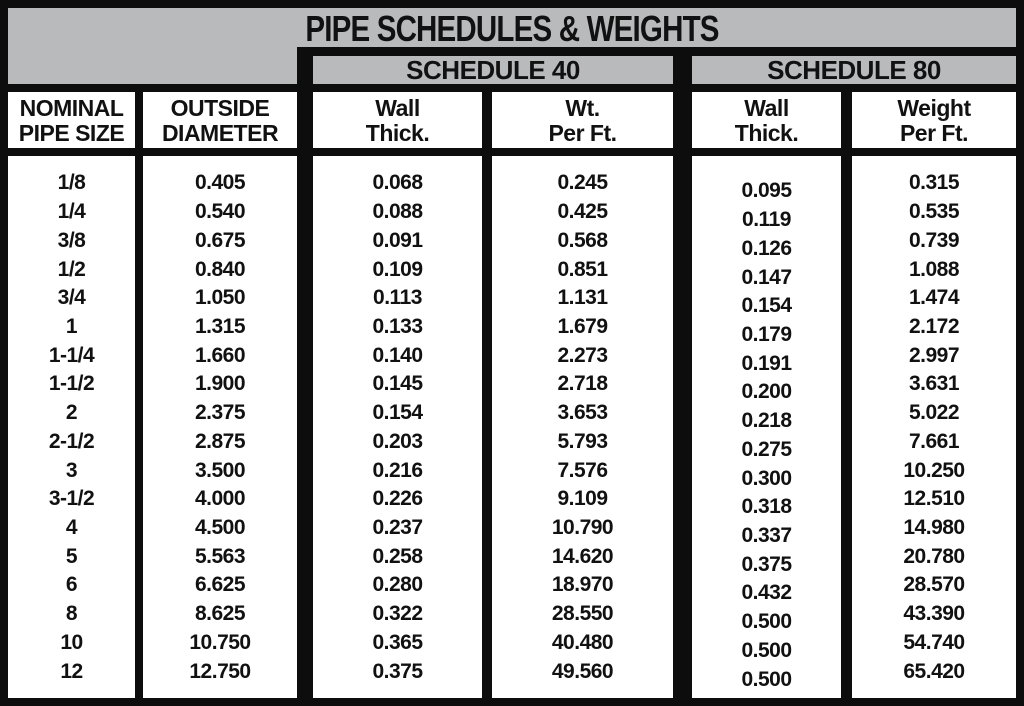 This screenshot has width=1024, height=706. I want to click on sch40-wall-thickness-cell: 0.203, so click(397, 441).